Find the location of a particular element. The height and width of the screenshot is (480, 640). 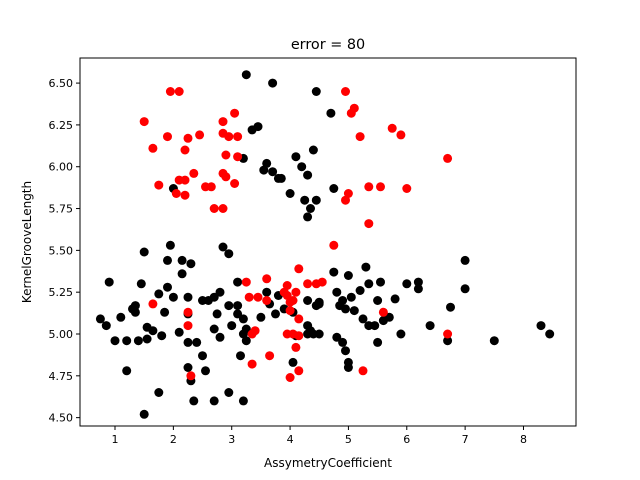

y-tick-label: 6.00 is located at coordinates (61, 167).